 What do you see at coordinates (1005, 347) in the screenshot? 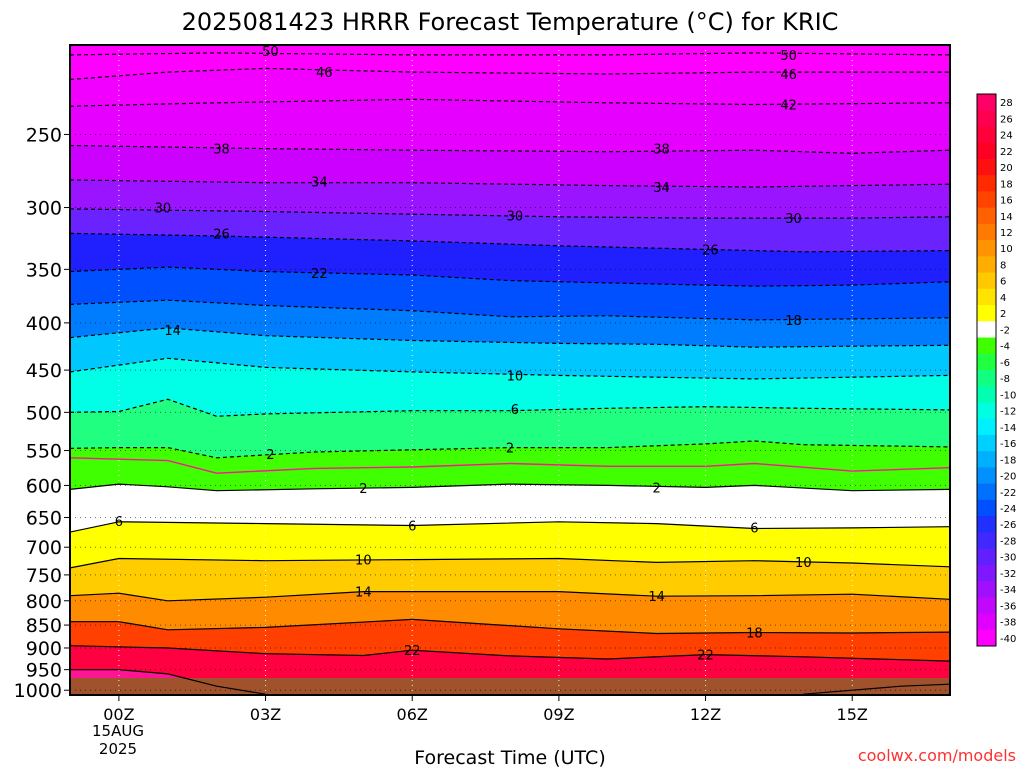
I see `colorbar-label: -4` at bounding box center [1005, 347].